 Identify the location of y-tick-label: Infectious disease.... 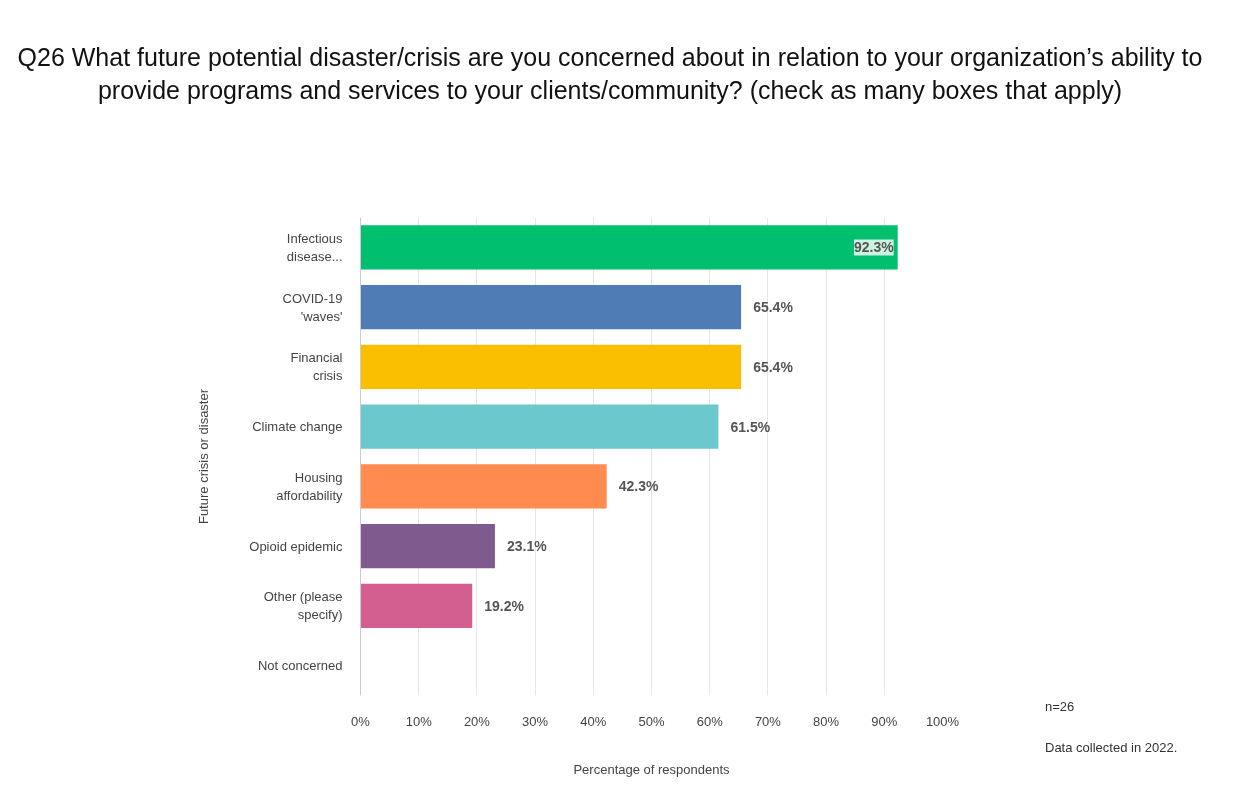
(314, 247).